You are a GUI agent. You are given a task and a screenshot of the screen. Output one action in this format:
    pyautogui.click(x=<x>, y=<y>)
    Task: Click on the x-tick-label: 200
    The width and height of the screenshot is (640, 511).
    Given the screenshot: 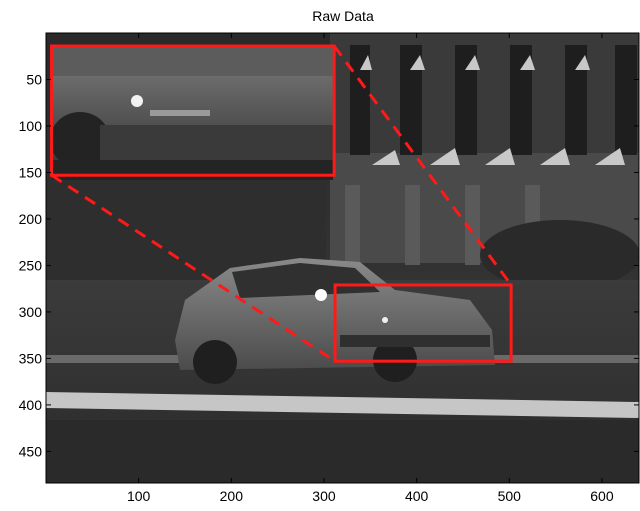 What is the action you would take?
    pyautogui.click(x=232, y=496)
    